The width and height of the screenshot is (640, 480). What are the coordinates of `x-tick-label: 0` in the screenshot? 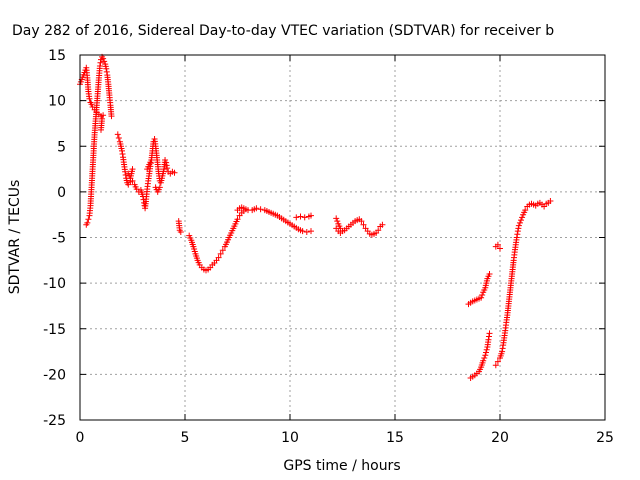 It's located at (80, 438).